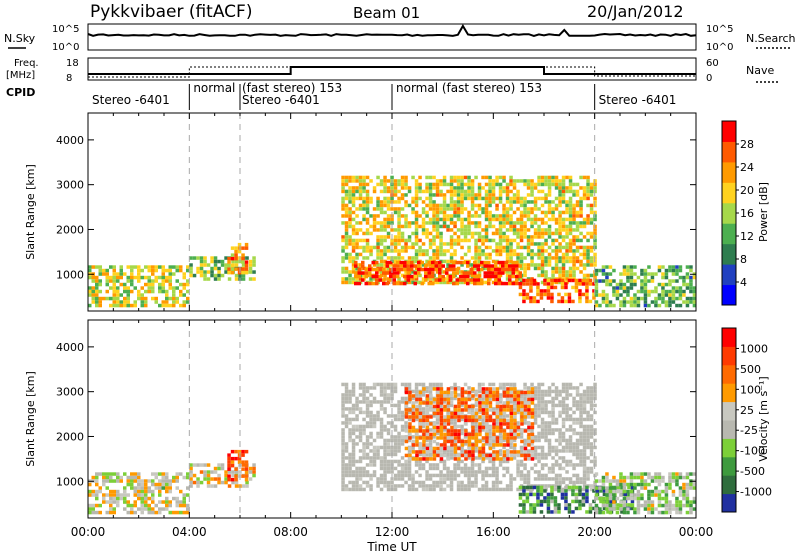  I want to click on freq-tick-right-top: 60, so click(712, 63).